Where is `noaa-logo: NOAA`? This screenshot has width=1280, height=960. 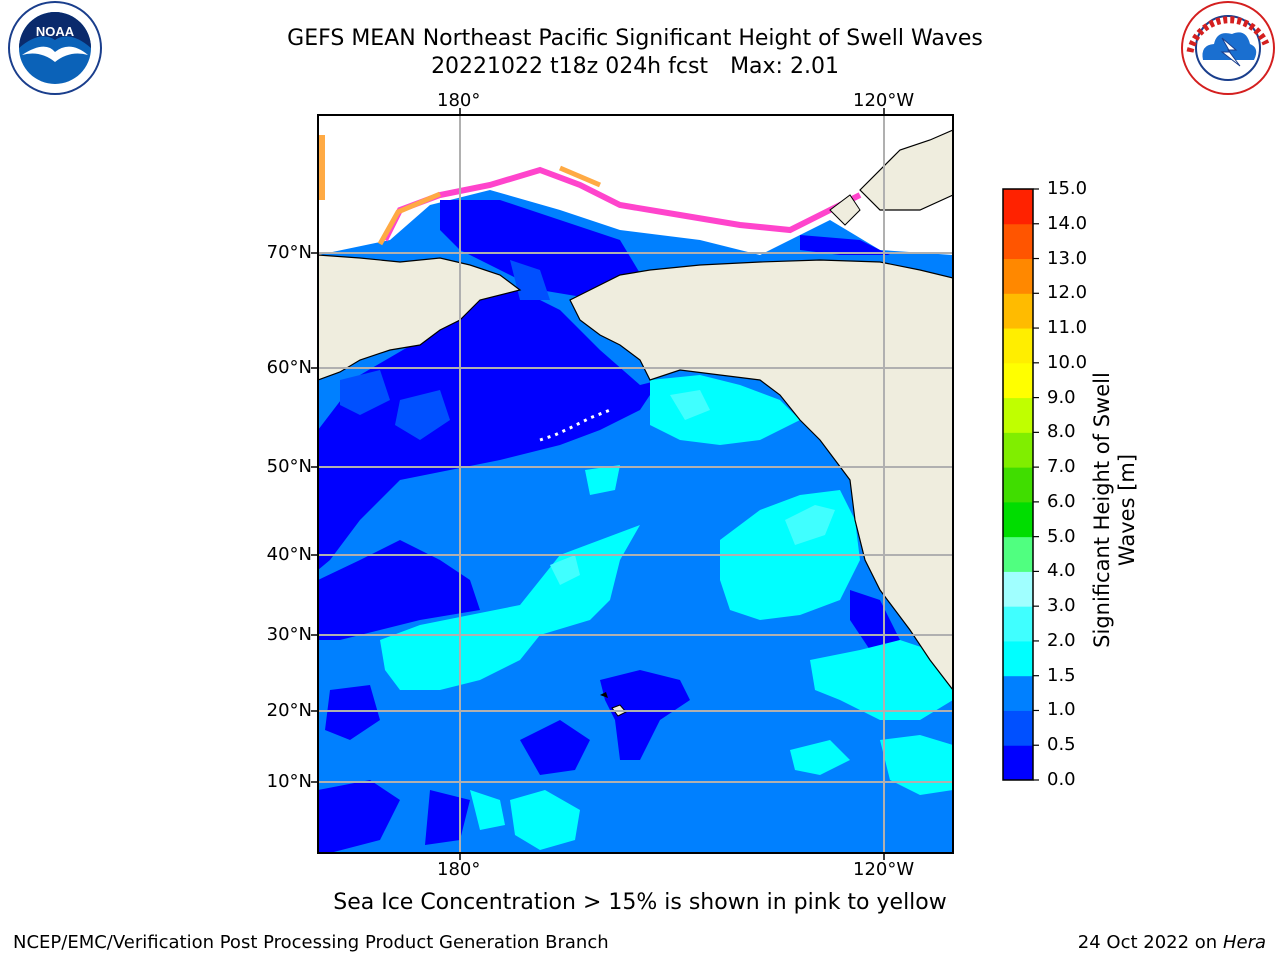
noaa-logo: NOAA is located at coordinates (55, 48).